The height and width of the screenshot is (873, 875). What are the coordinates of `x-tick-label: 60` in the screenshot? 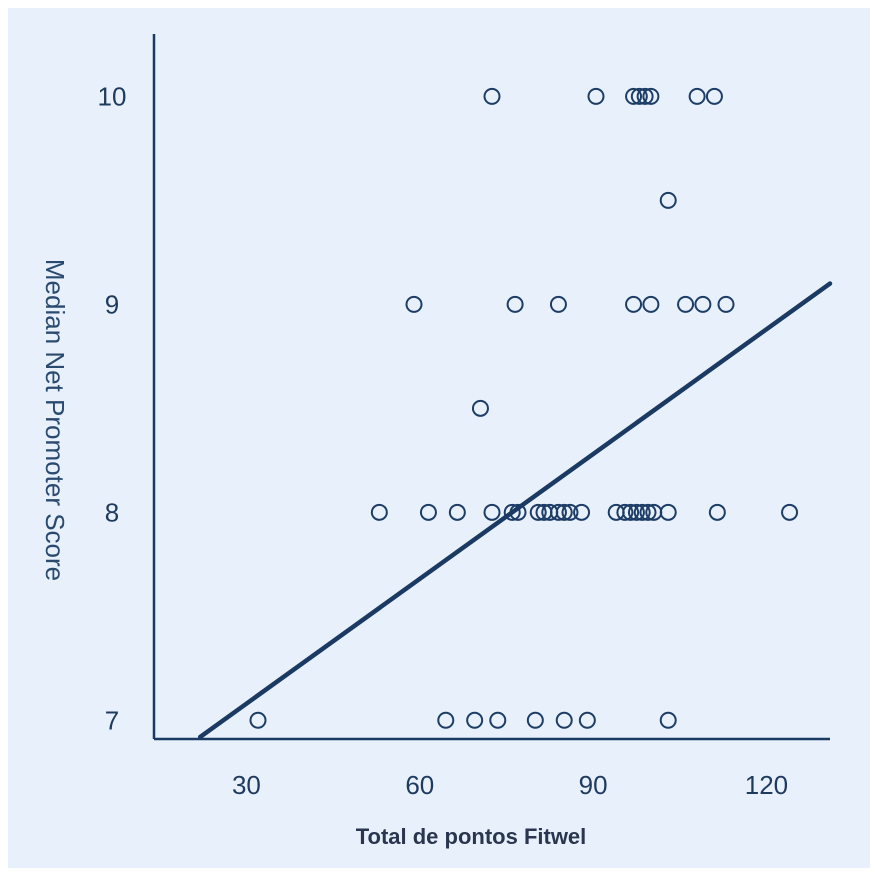 It's located at (419, 785).